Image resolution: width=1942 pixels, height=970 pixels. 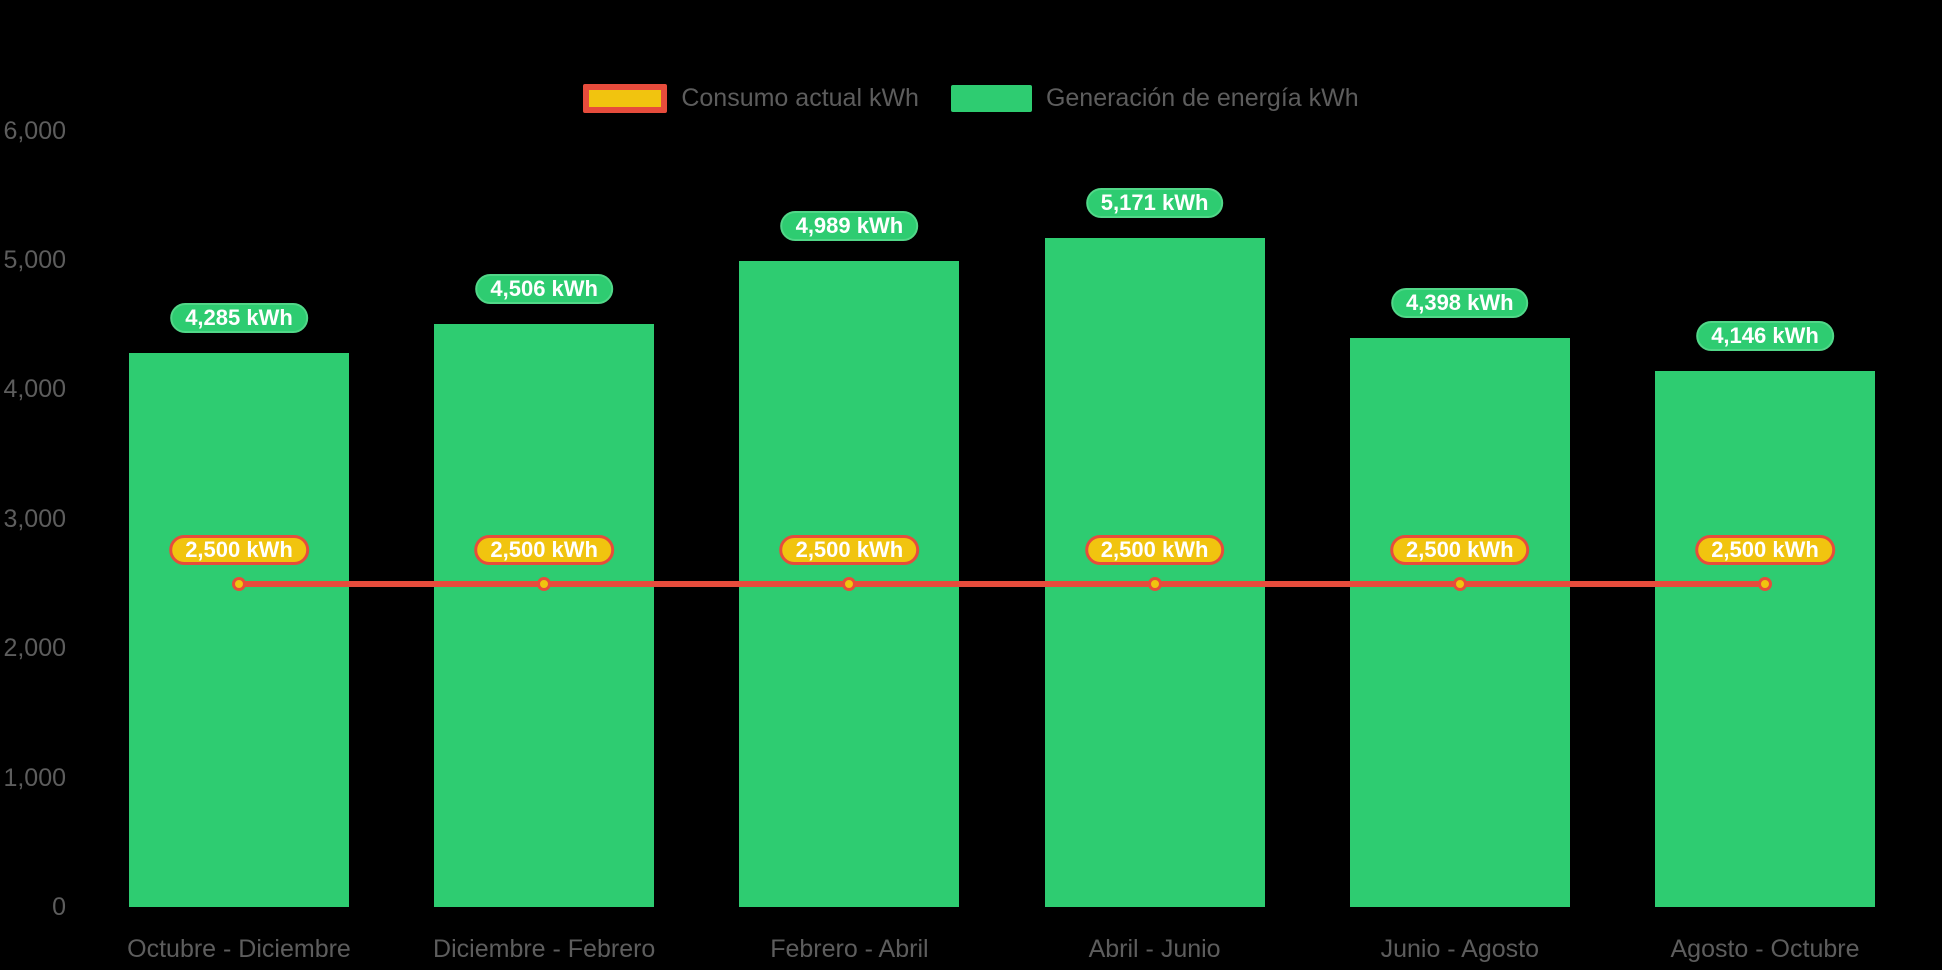 I want to click on x-axis-category-label: Octubre - Diciembre, so click(x=239, y=949).